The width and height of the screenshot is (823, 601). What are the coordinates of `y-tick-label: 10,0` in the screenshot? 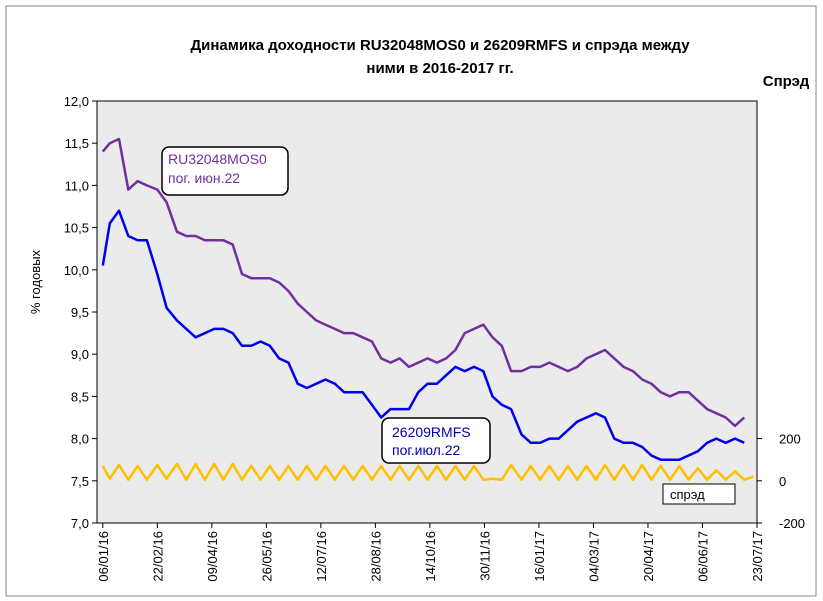 It's located at (76, 270).